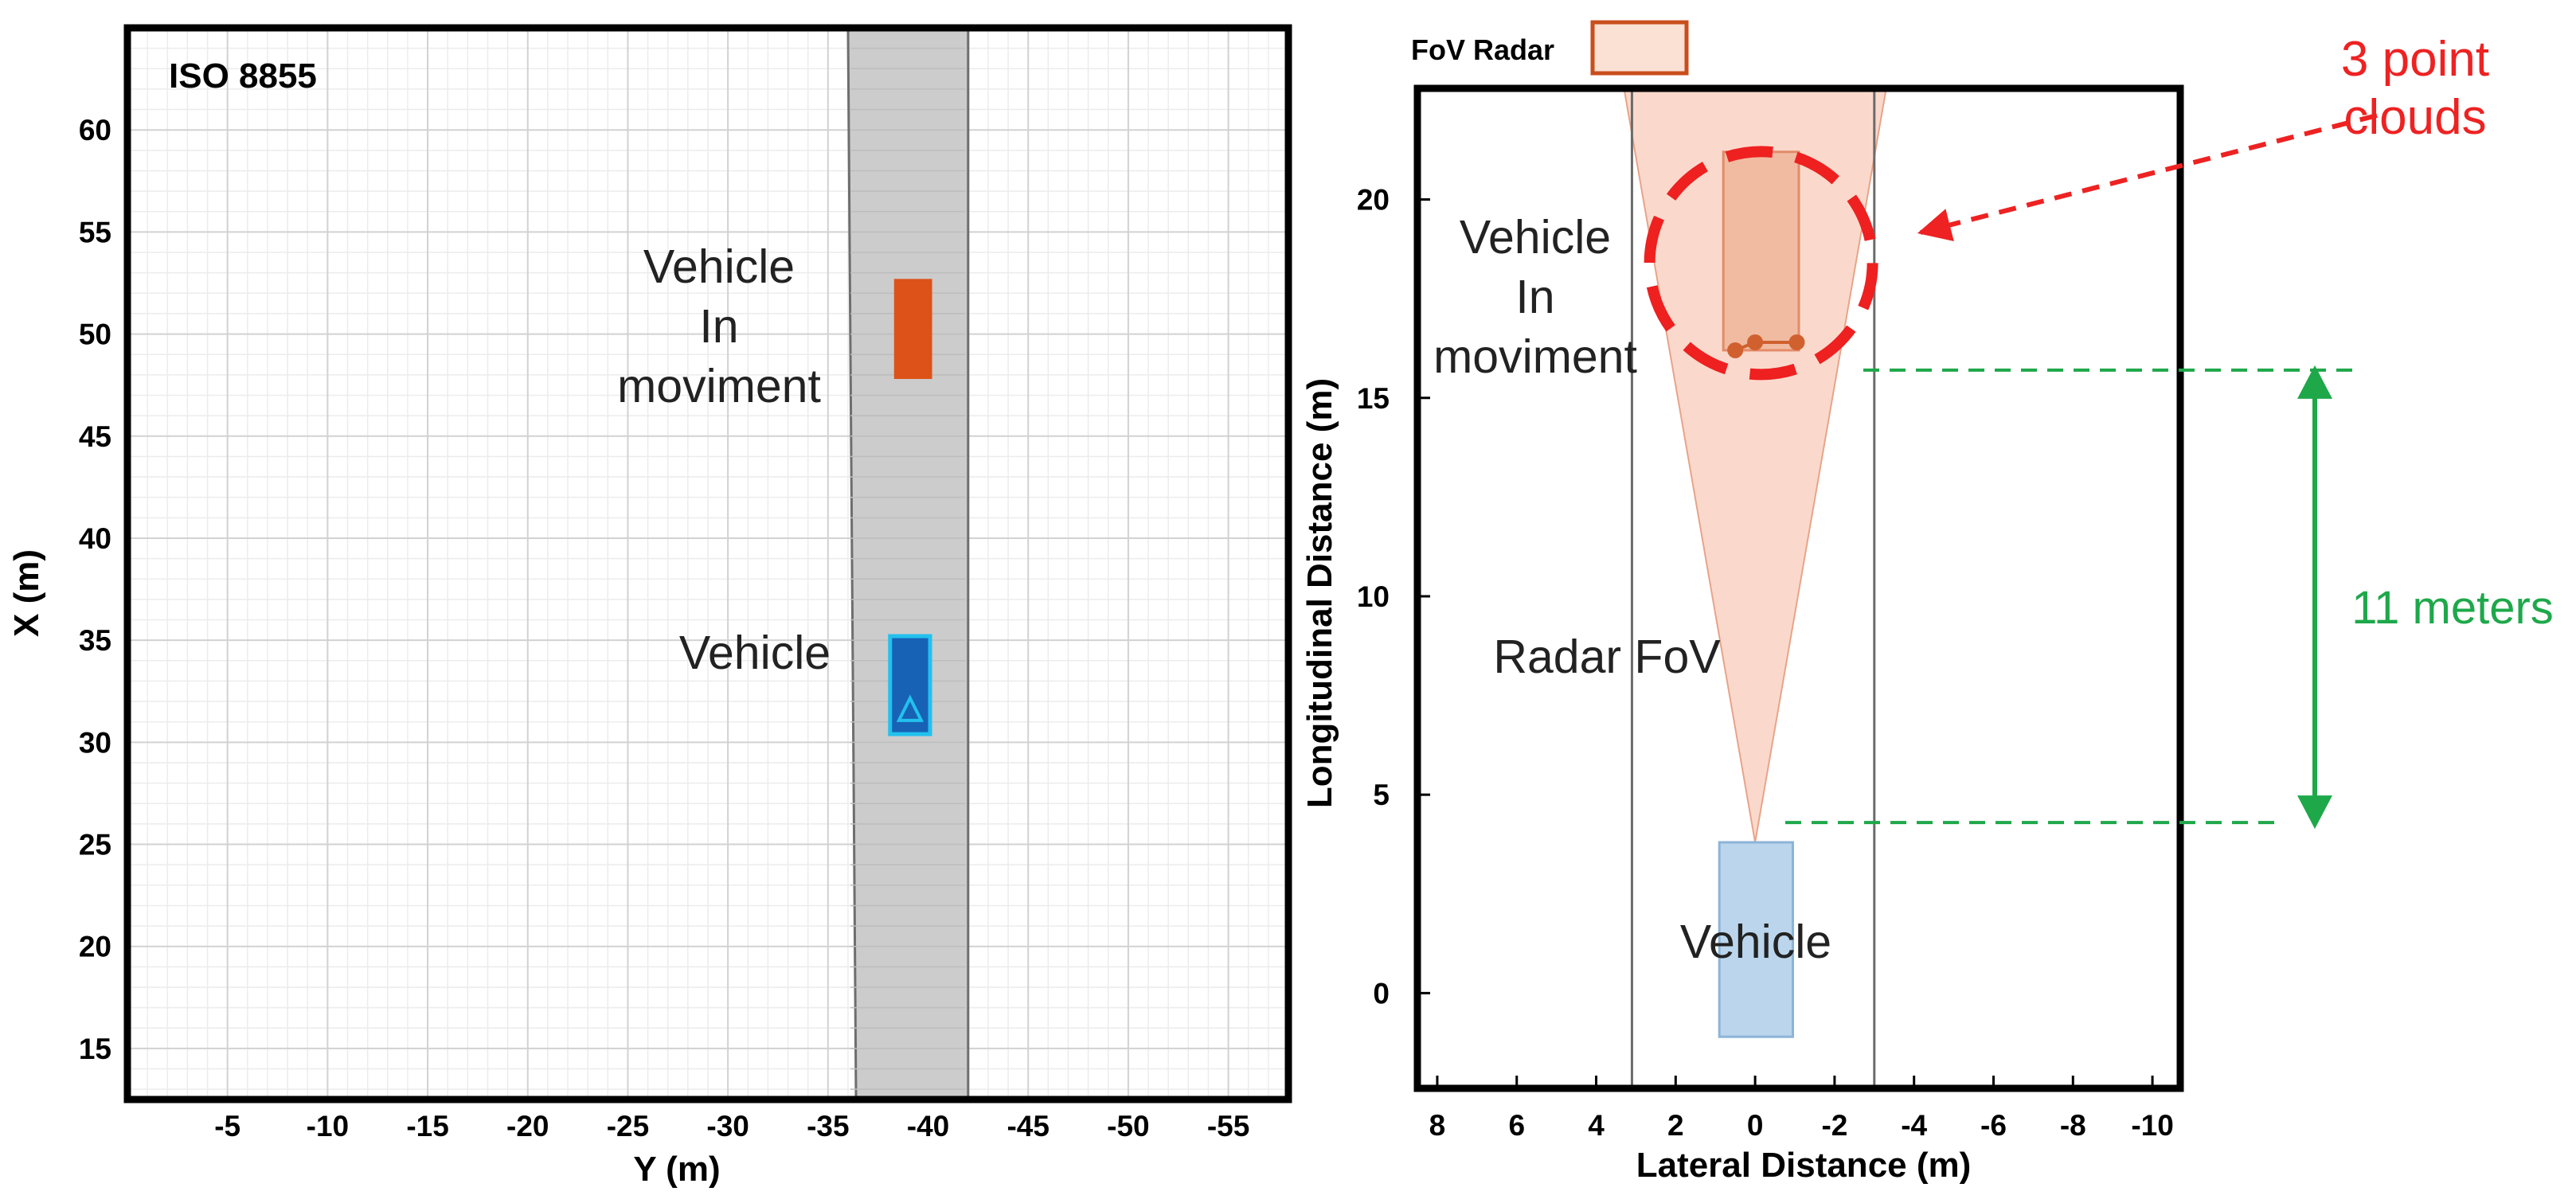  What do you see at coordinates (1128, 1126) in the screenshot?
I see `left-x-tick-label: -50` at bounding box center [1128, 1126].